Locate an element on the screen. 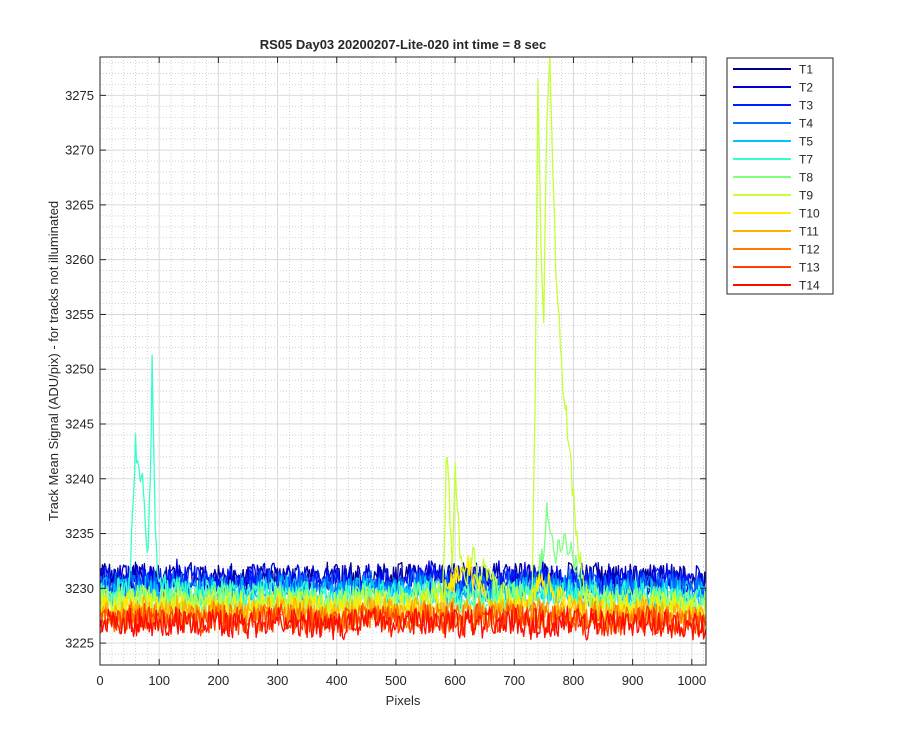 The width and height of the screenshot is (900, 750). legend-label-T4: T4 is located at coordinates (806, 124).